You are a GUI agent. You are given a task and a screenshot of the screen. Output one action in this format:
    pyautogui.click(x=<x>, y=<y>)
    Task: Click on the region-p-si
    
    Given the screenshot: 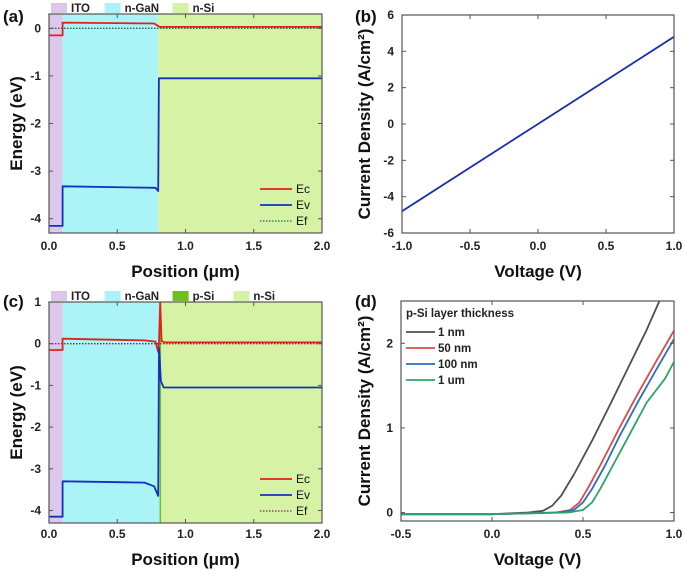 What is the action you would take?
    pyautogui.click(x=160, y=412)
    